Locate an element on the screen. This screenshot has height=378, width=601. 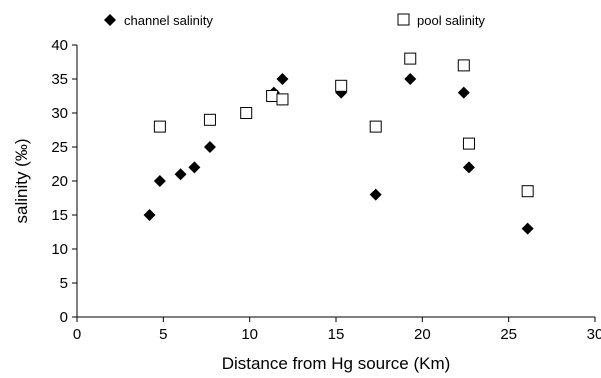
y-tick-label: 5 is located at coordinates (64, 283).